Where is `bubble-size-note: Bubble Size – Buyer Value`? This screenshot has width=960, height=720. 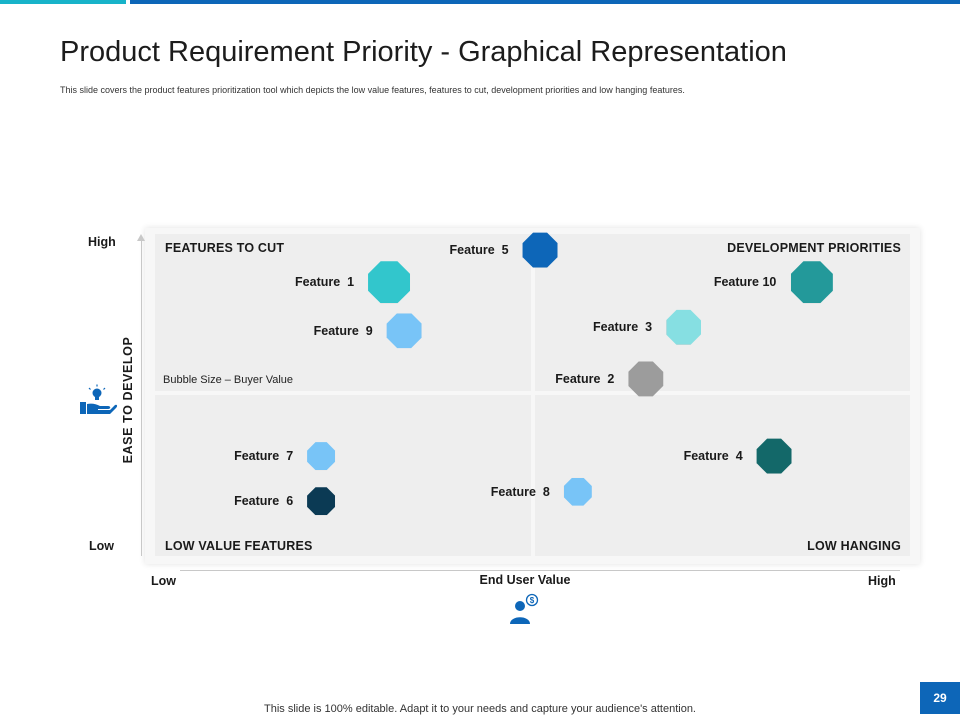 bubble-size-note: Bubble Size – Buyer Value is located at coordinates (228, 380).